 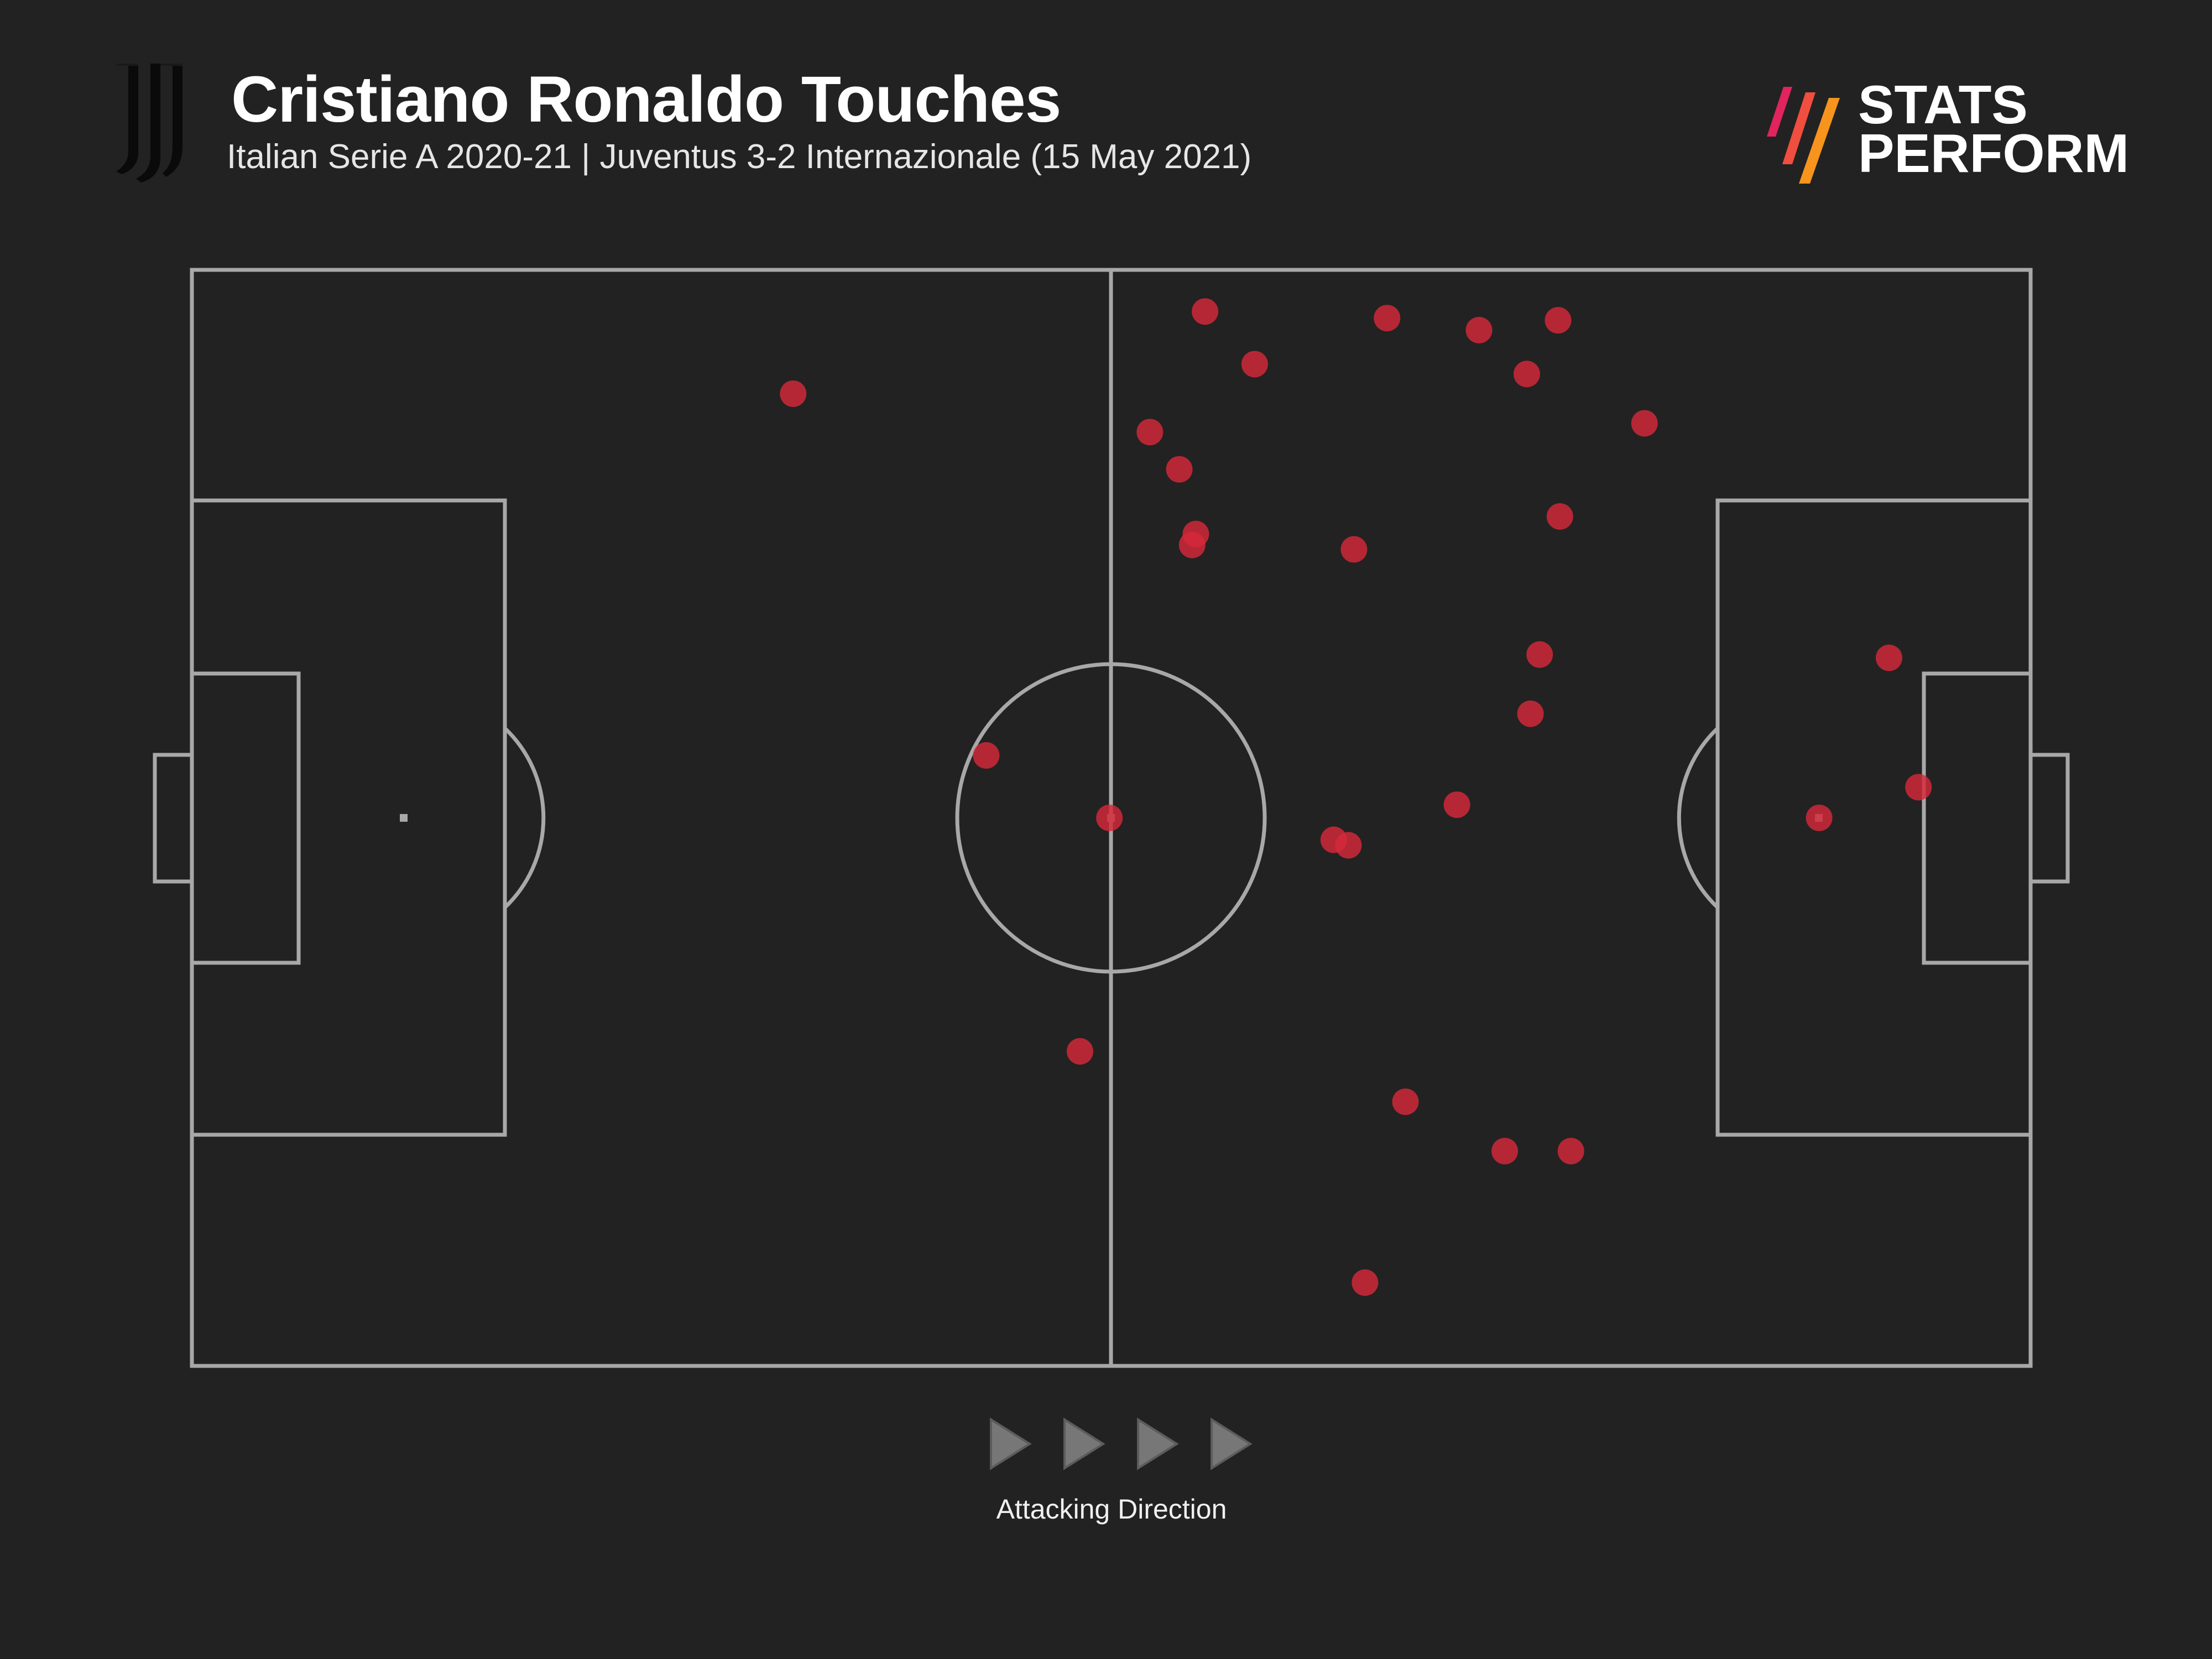 I want to click on left-goal, so click(x=174, y=819).